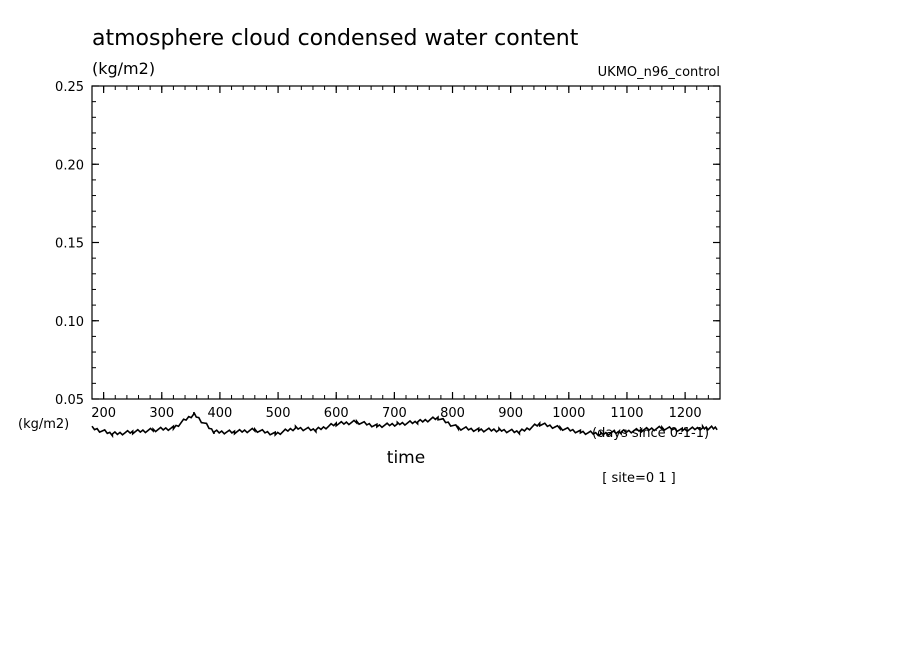 The height and width of the screenshot is (654, 904). I want to click on chart-title: atmosphere cloud condensed water content, so click(335, 38).